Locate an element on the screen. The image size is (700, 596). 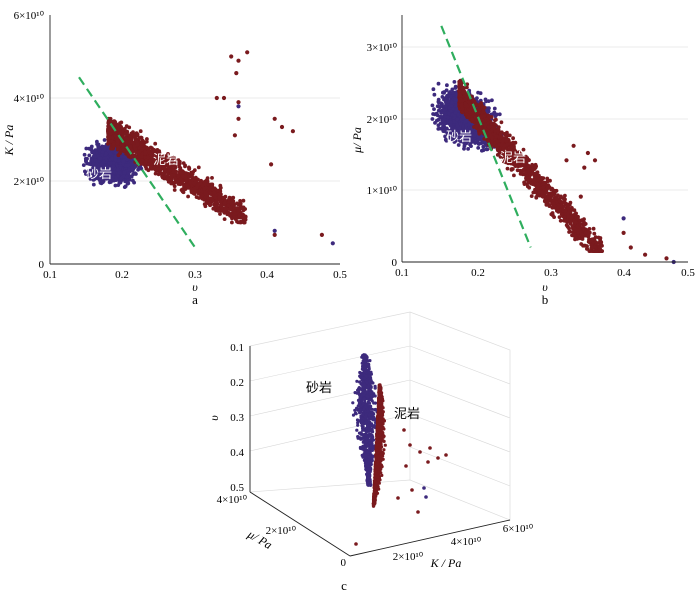
chart-a-panel-label: a is located at coordinates (195, 299).